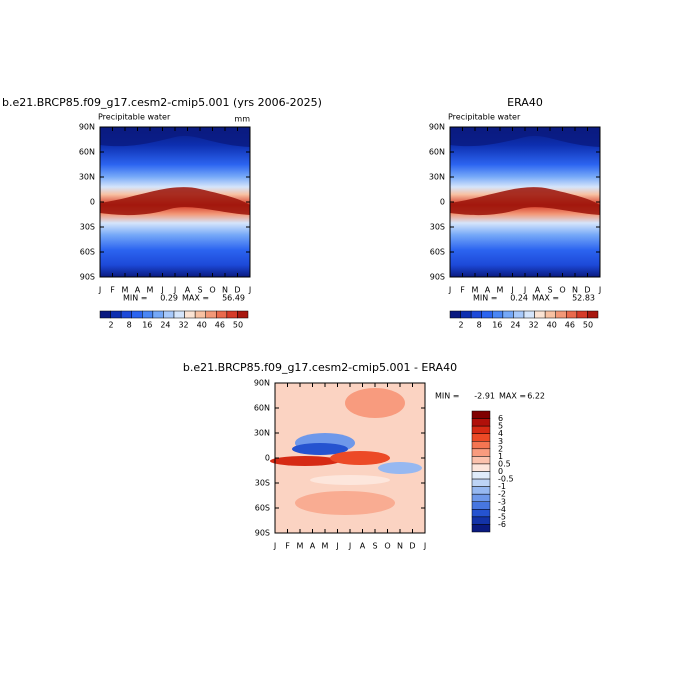 The image size is (700, 700). Describe the element at coordinates (500, 433) in the screenshot. I see `colorbar-label: 4` at that location.